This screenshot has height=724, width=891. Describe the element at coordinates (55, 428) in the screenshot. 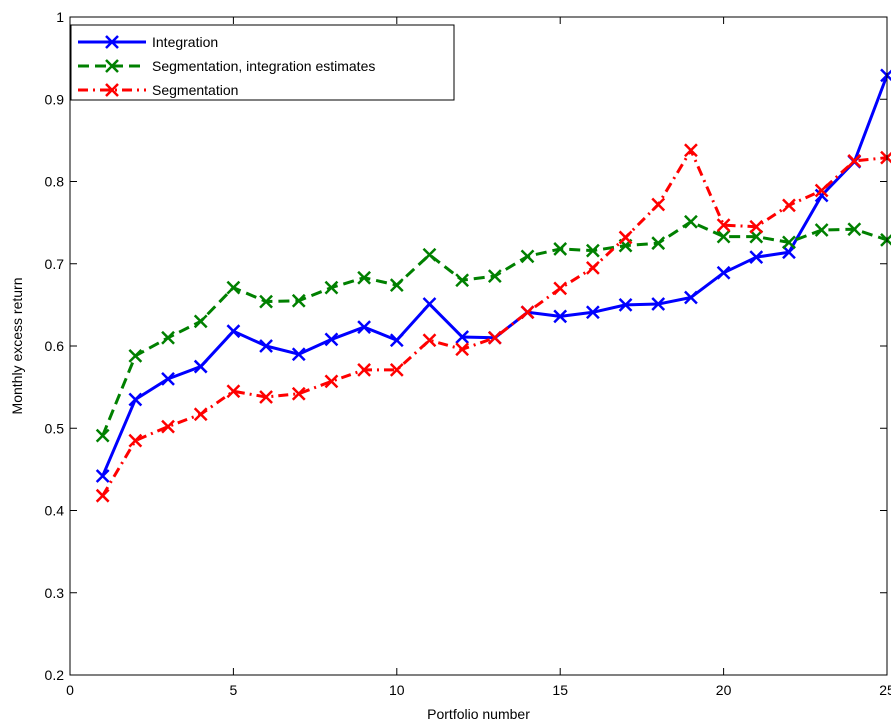

I see `y-tick-label: 0.5` at that location.